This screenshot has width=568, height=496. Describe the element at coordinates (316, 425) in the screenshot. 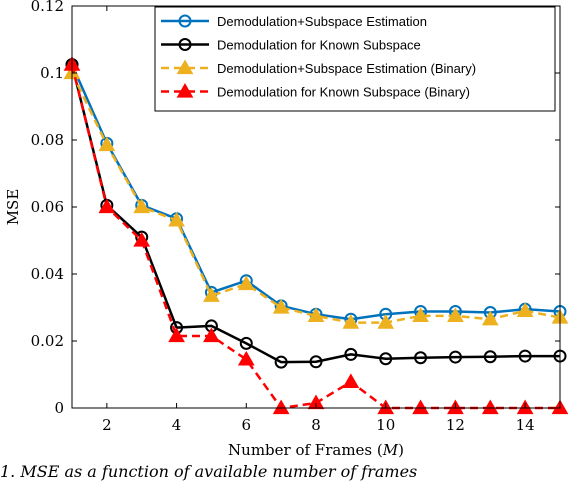

I see `x-tick-label: 8` at that location.